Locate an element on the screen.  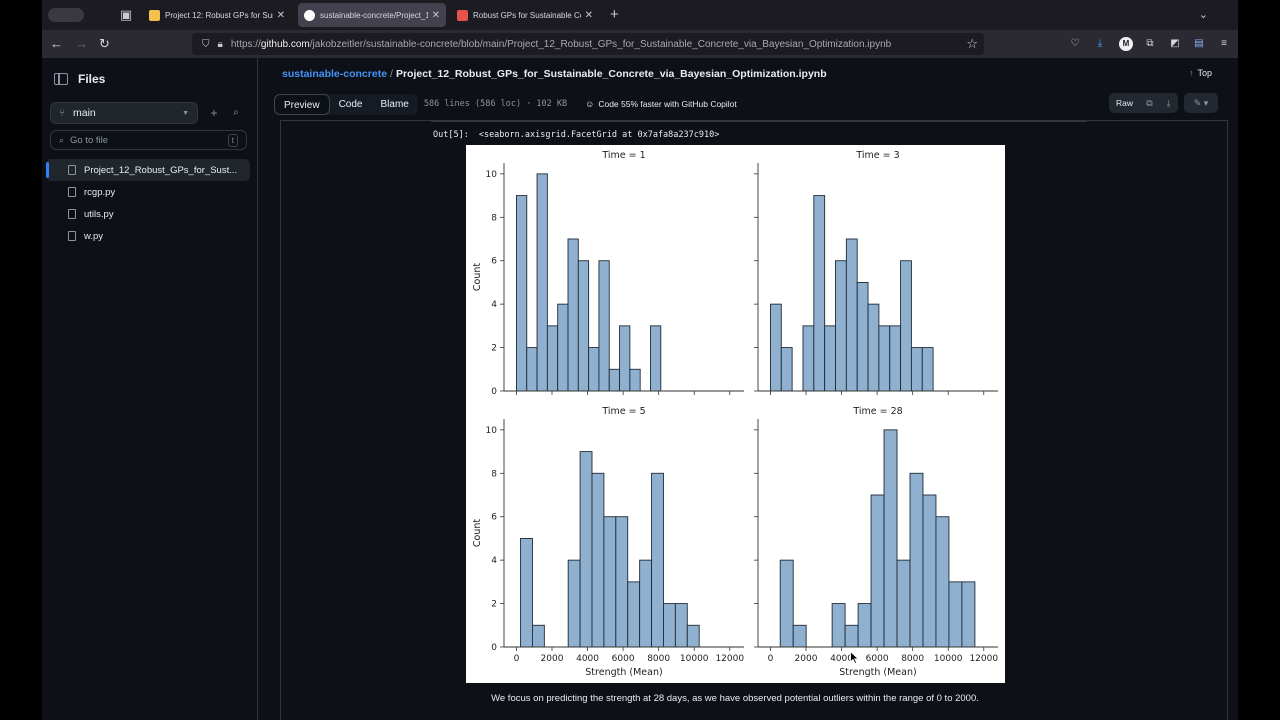
panel-title: Time = 1 is located at coordinates (623, 155).